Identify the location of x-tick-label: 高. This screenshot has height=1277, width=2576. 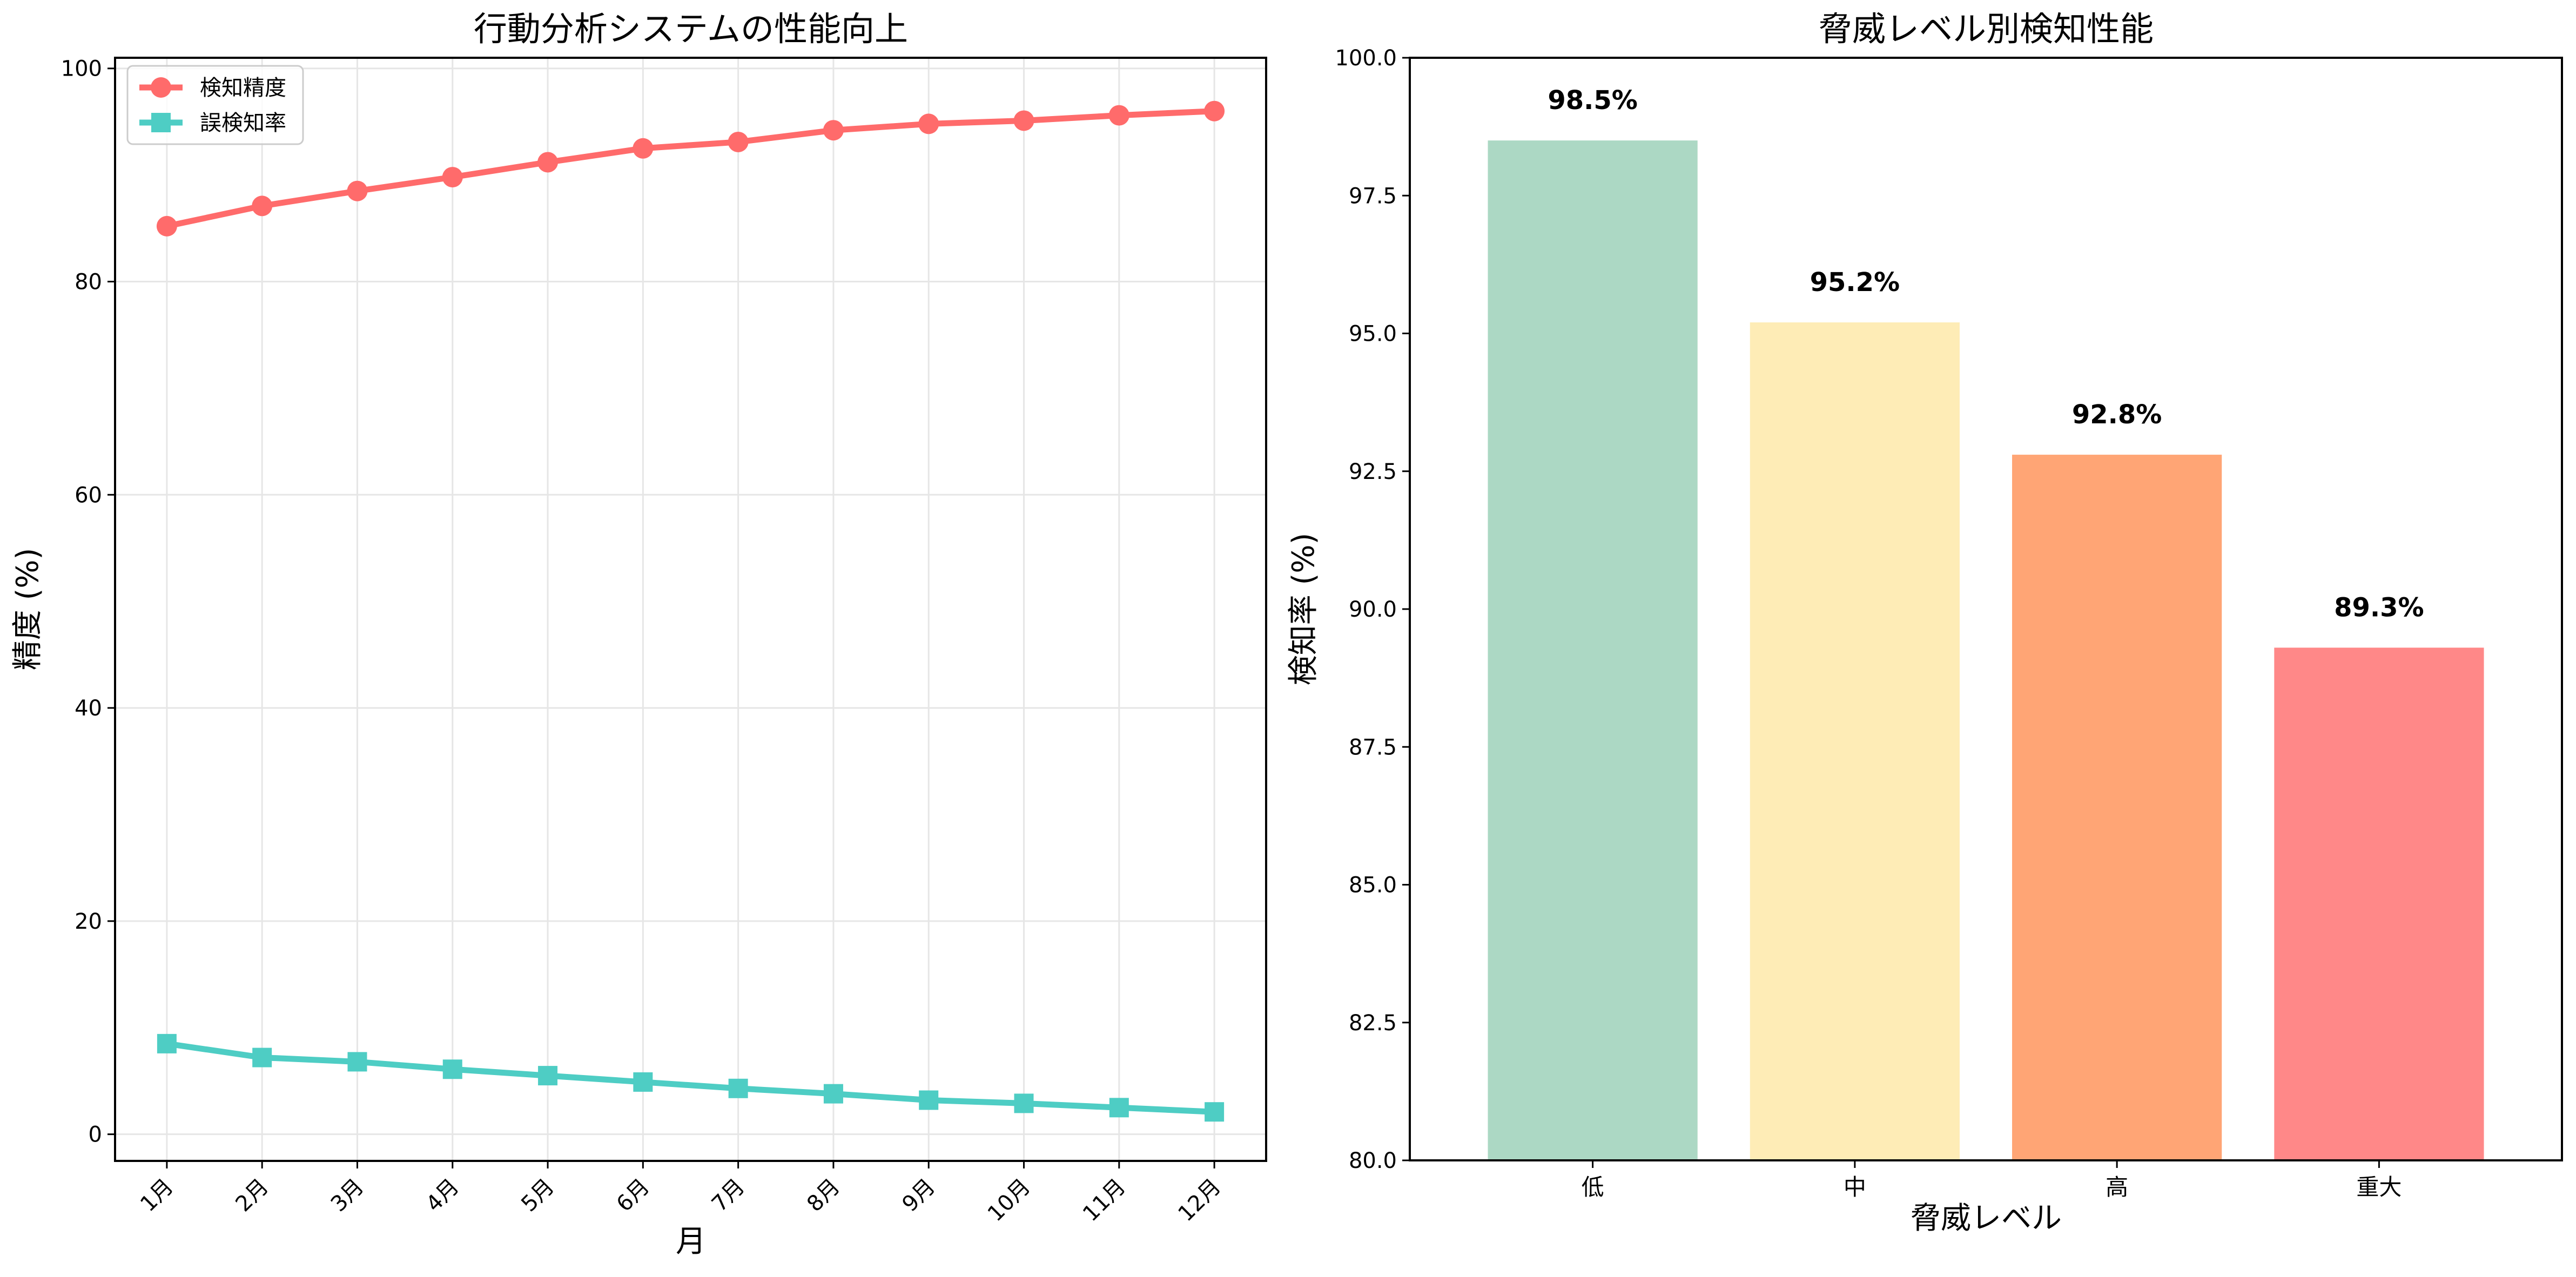
(2117, 1187).